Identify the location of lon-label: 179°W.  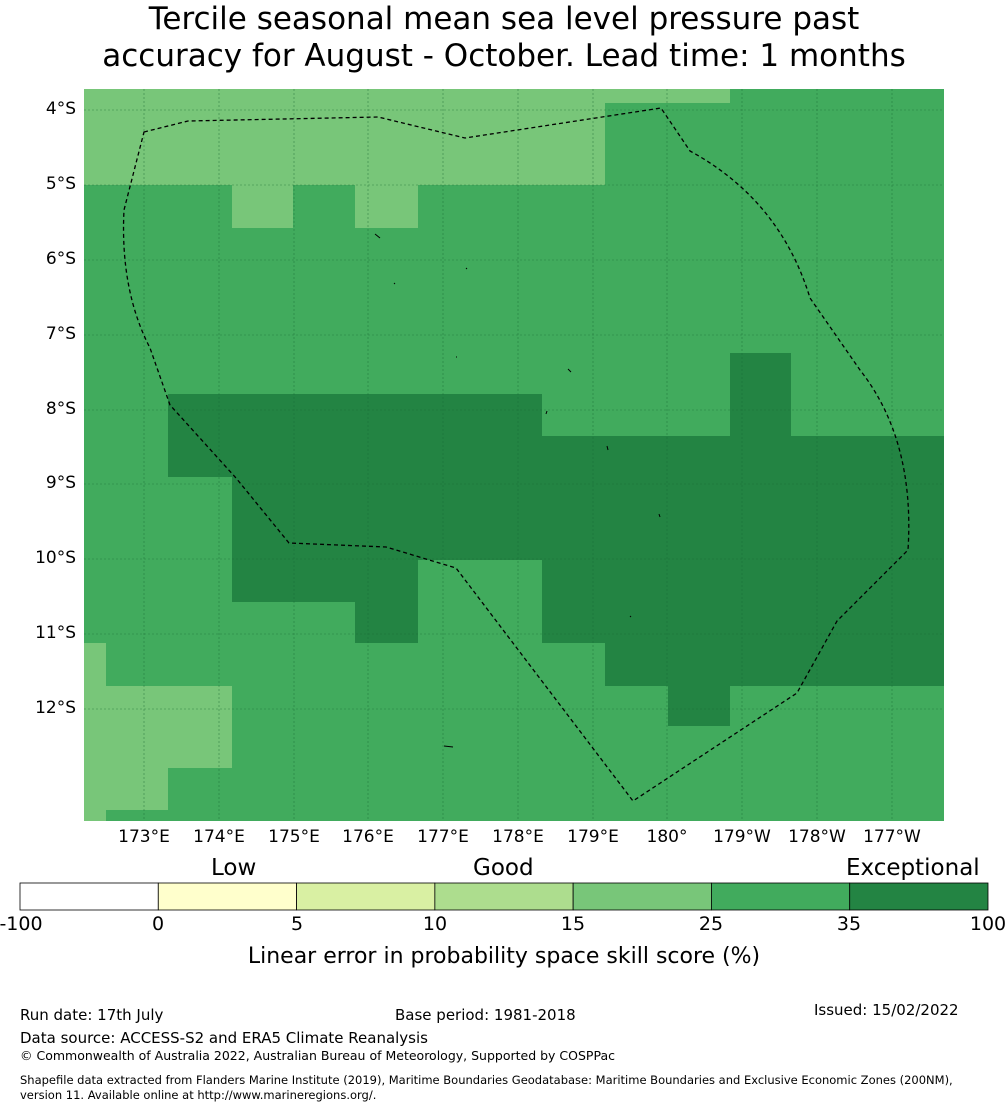
(742, 837).